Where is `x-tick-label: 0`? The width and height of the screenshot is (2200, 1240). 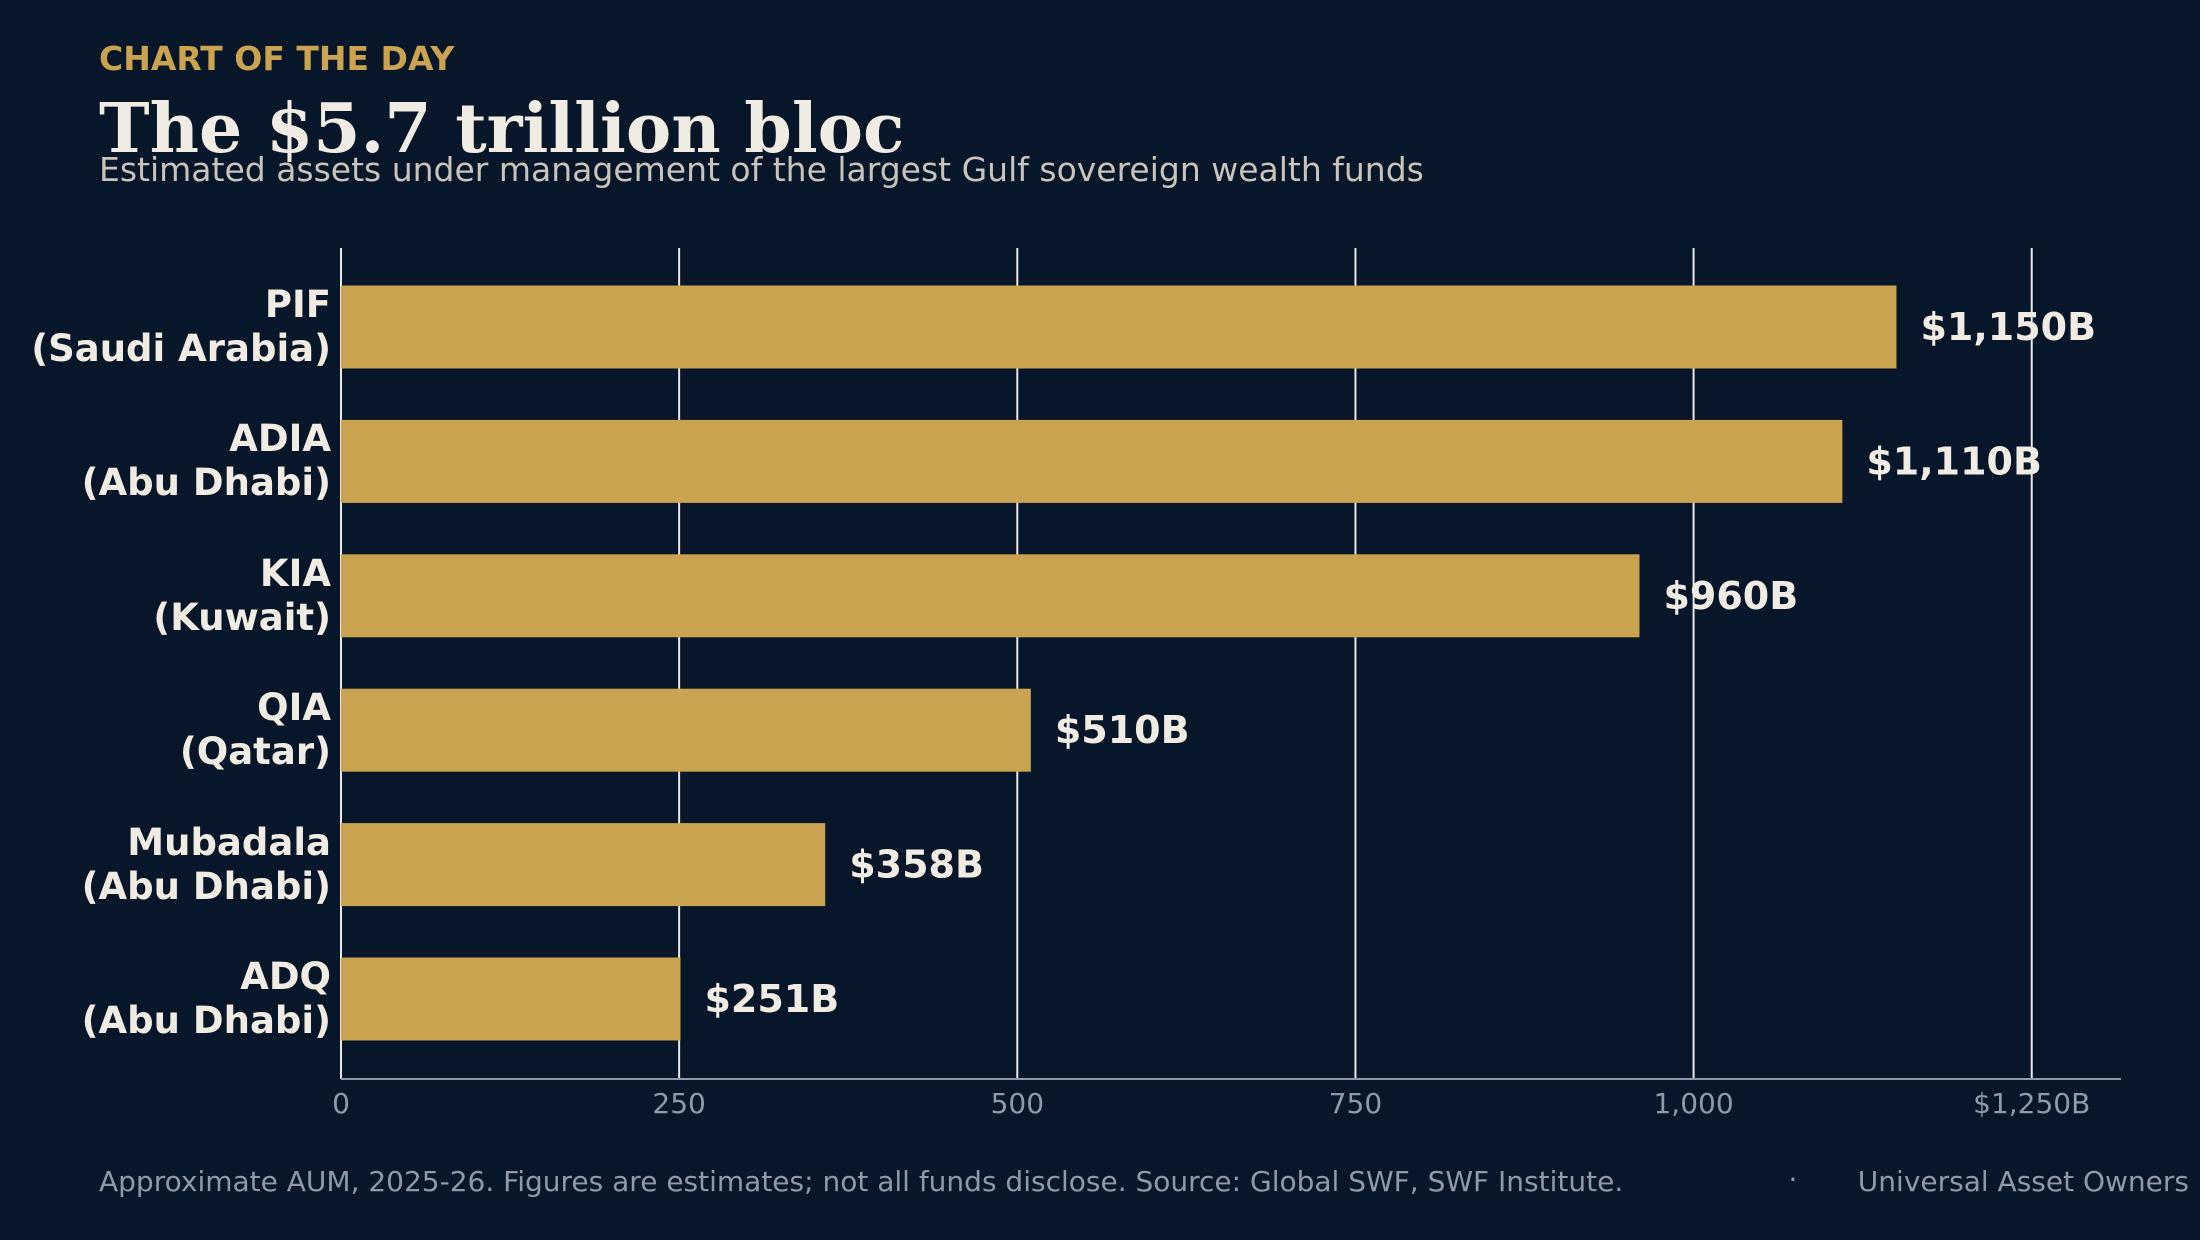 x-tick-label: 0 is located at coordinates (341, 1103).